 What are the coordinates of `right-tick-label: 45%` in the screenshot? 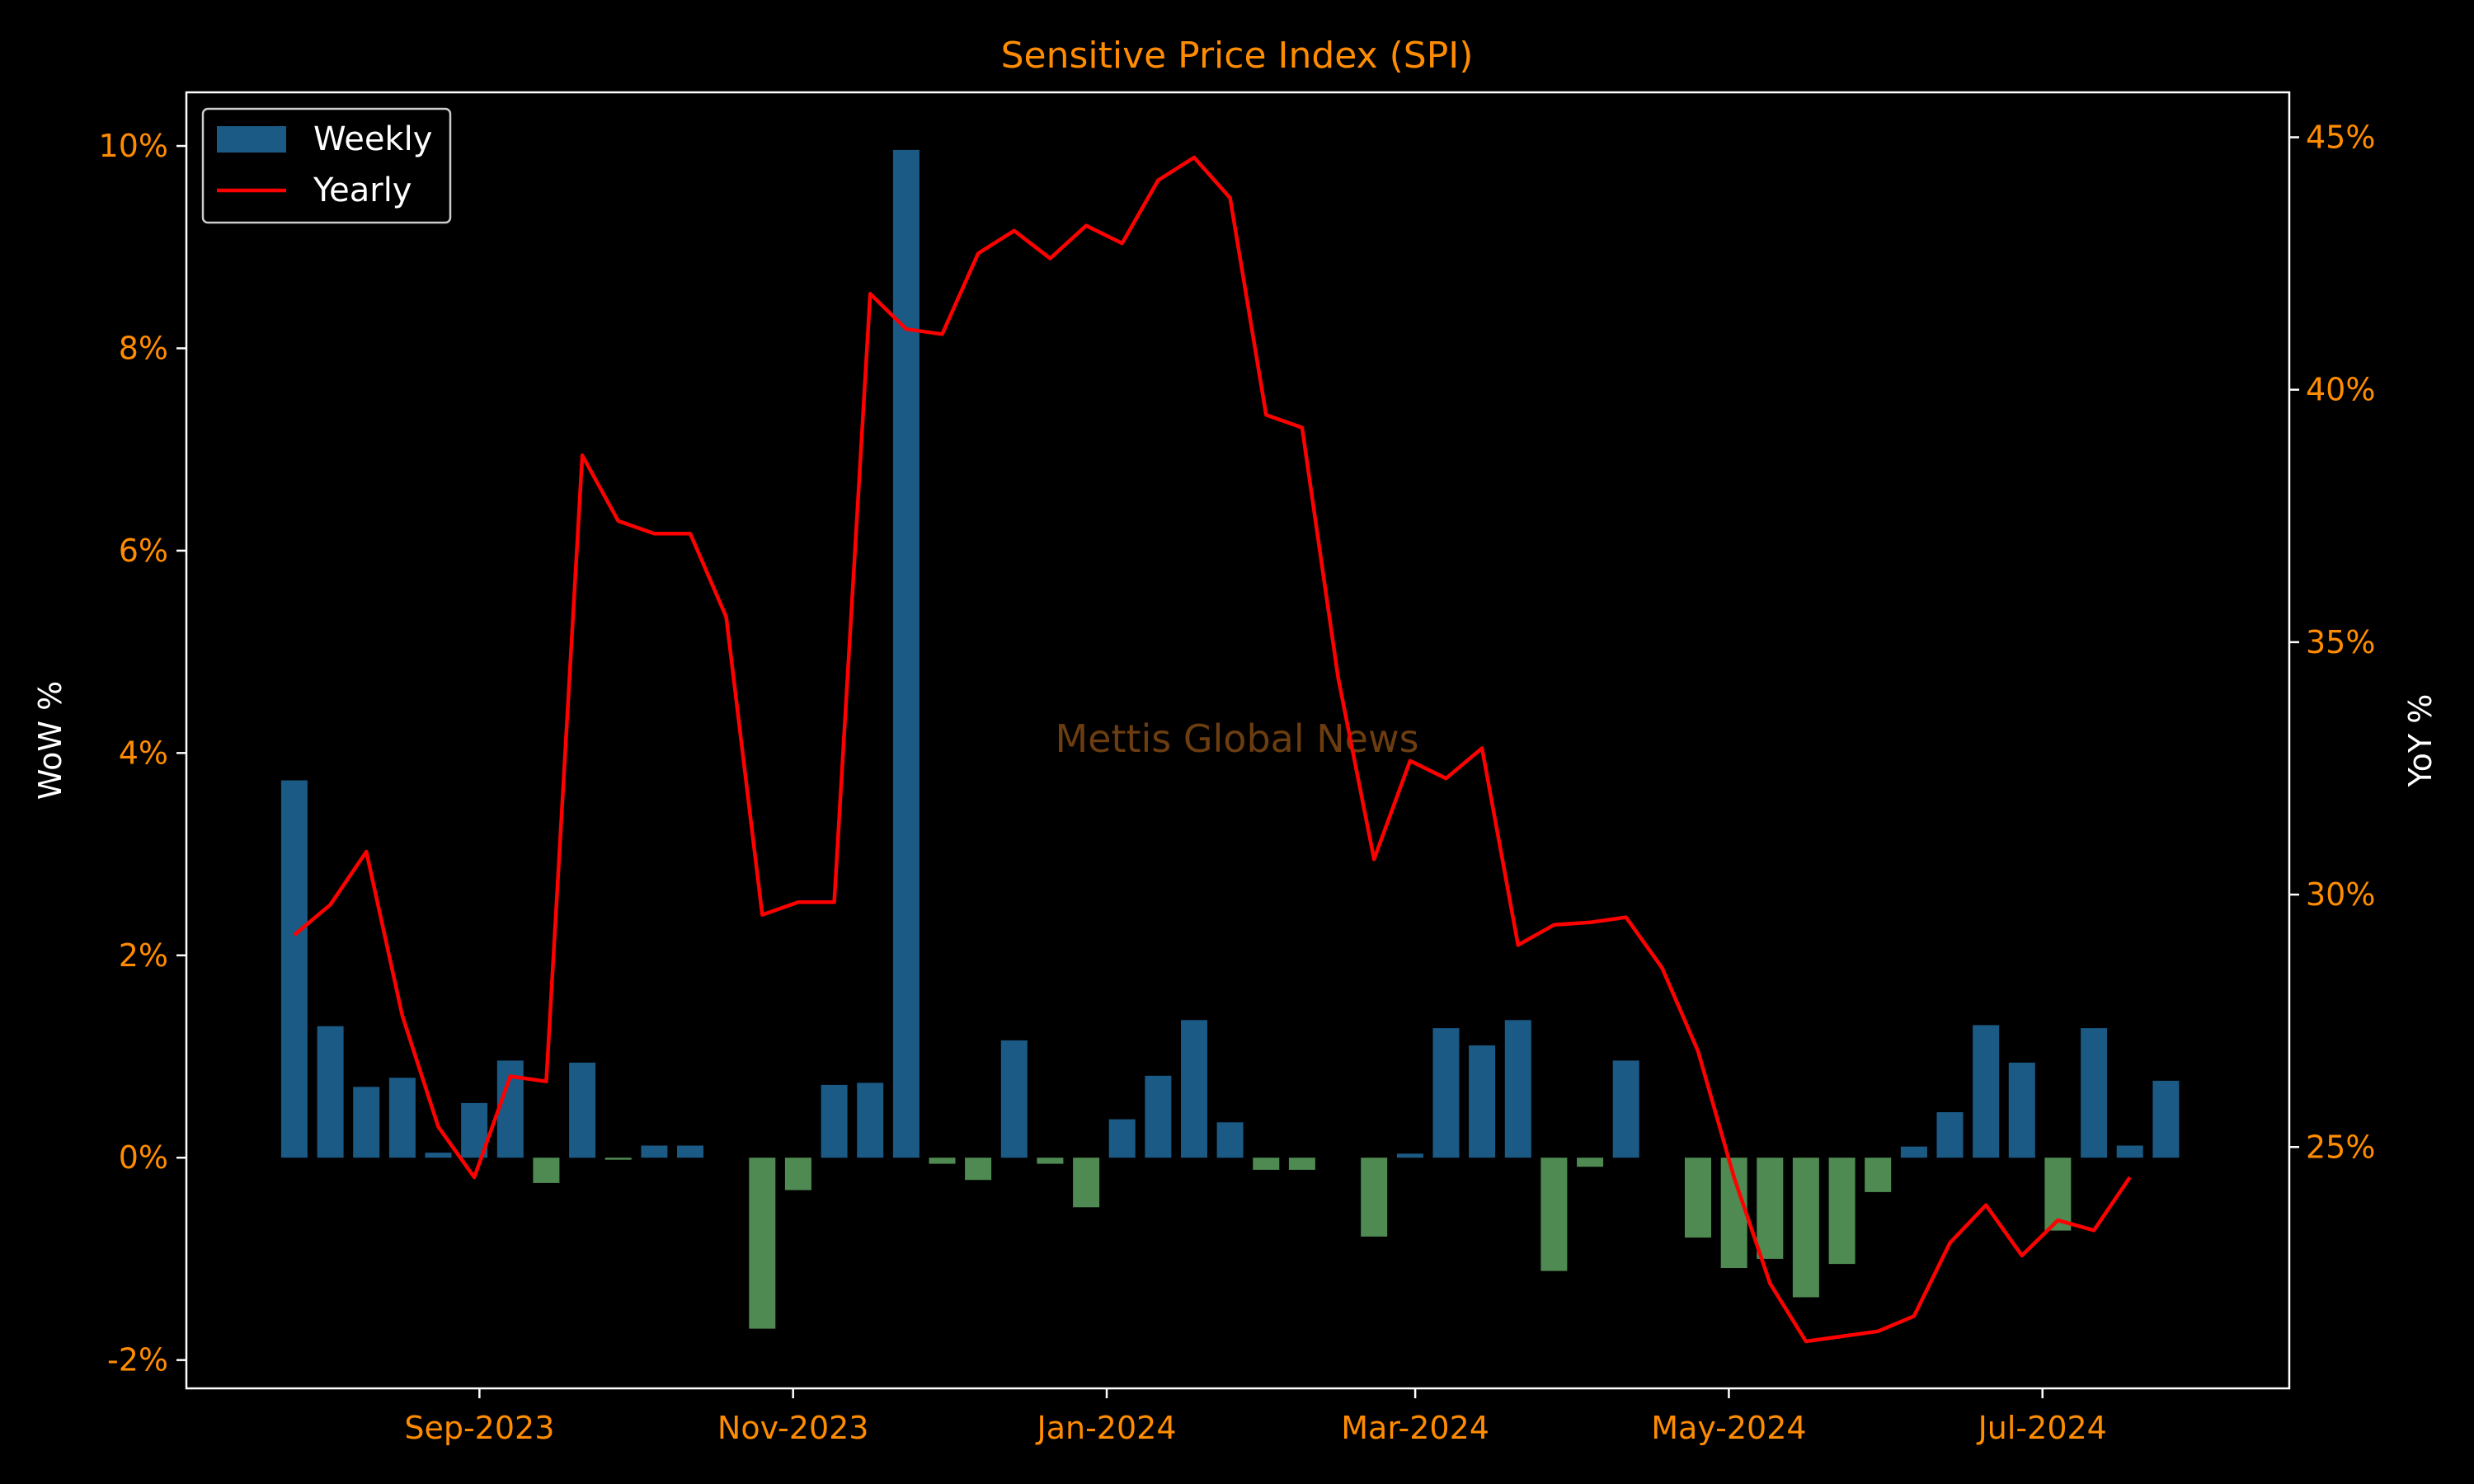 It's located at (2340, 138).